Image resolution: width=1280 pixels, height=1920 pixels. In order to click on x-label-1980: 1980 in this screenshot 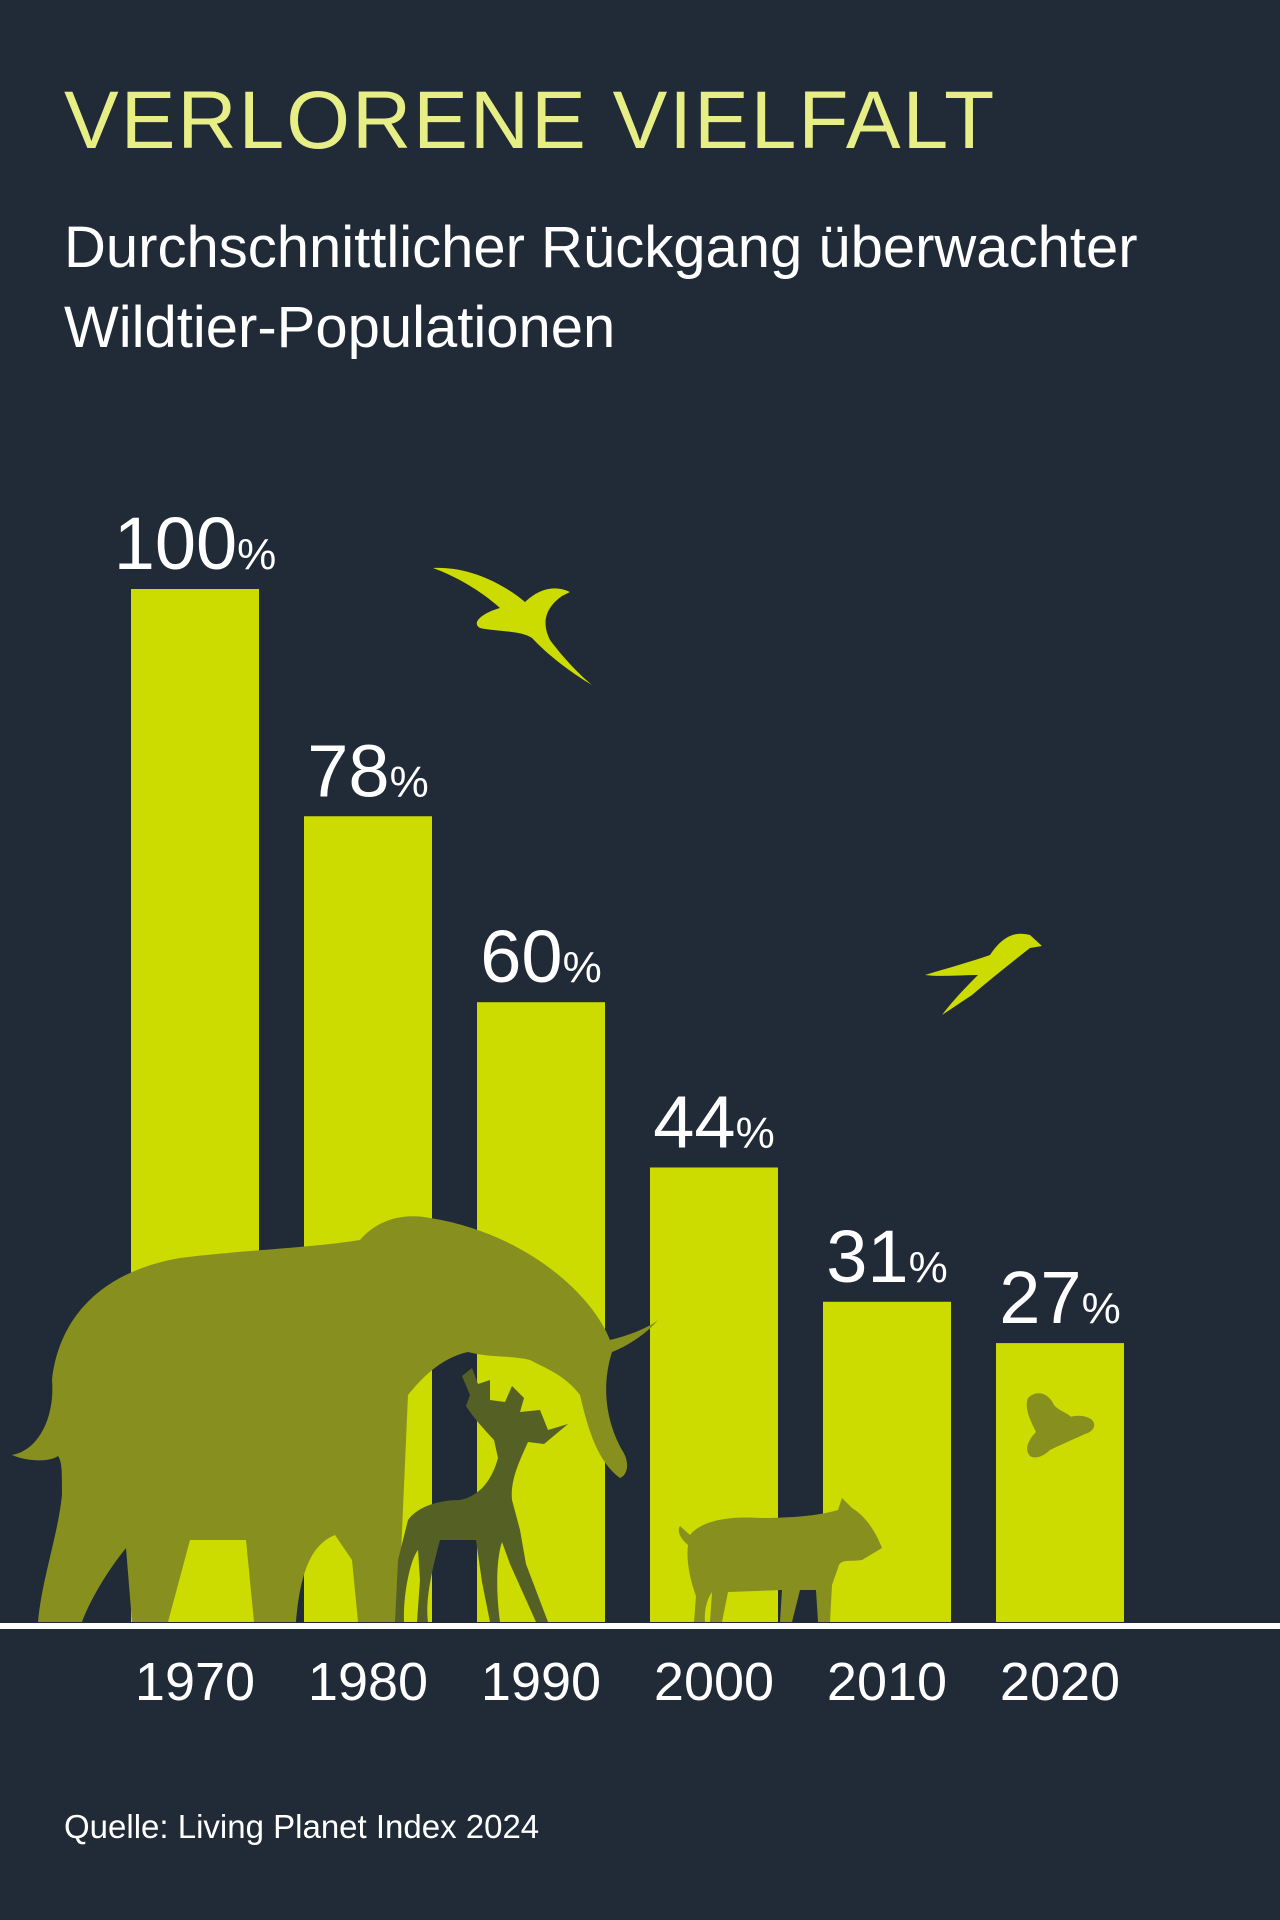, I will do `click(368, 1682)`.